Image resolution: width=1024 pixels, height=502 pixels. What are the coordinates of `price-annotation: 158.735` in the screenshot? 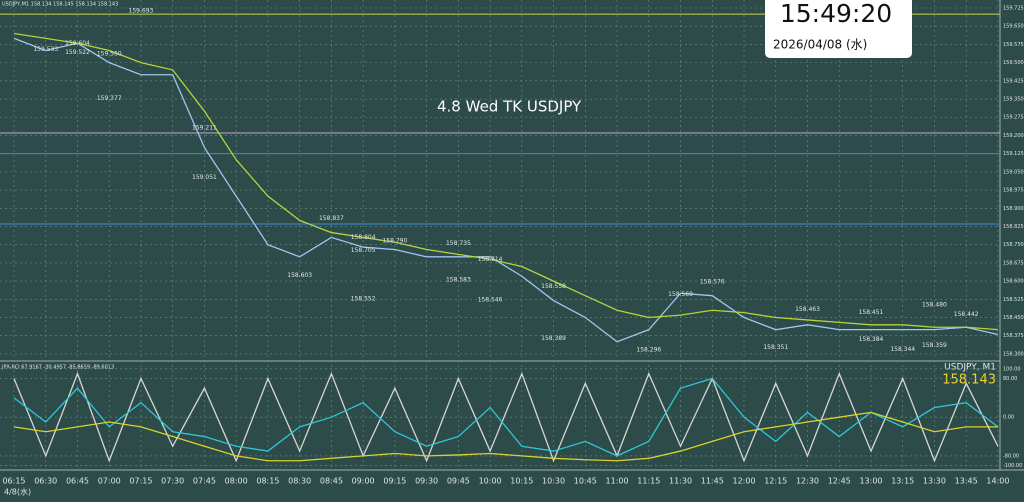 It's located at (458, 243).